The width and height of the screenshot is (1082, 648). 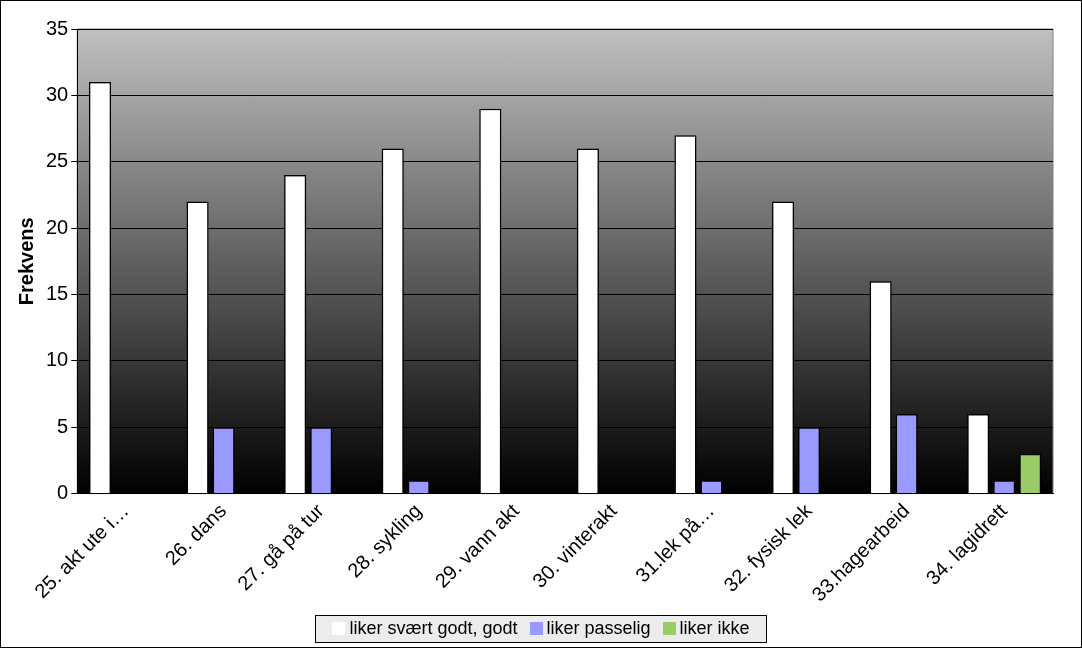 What do you see at coordinates (57, 293) in the screenshot?
I see `y-tick-label: 15` at bounding box center [57, 293].